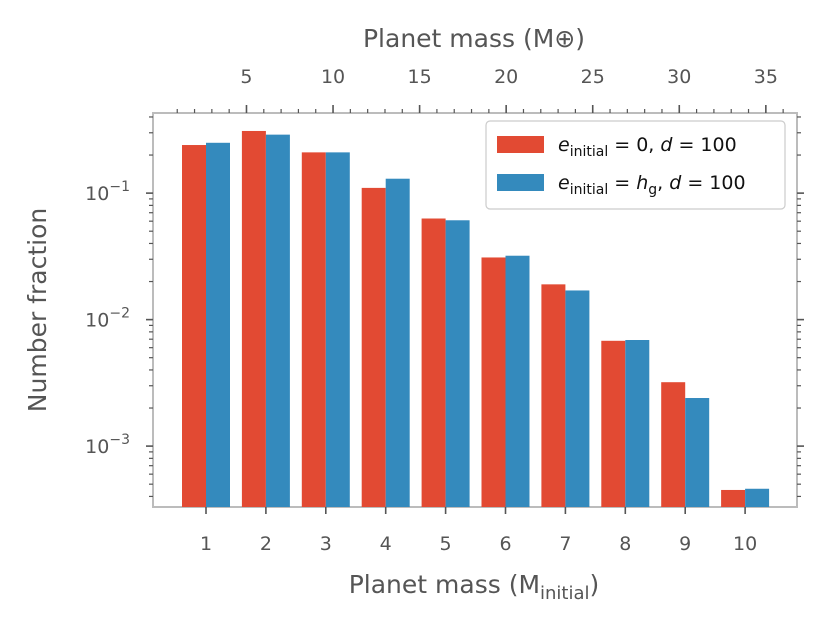 This screenshot has width=832, height=626. Describe the element at coordinates (589, 152) in the screenshot. I see `legend-1-sub: initial` at that location.